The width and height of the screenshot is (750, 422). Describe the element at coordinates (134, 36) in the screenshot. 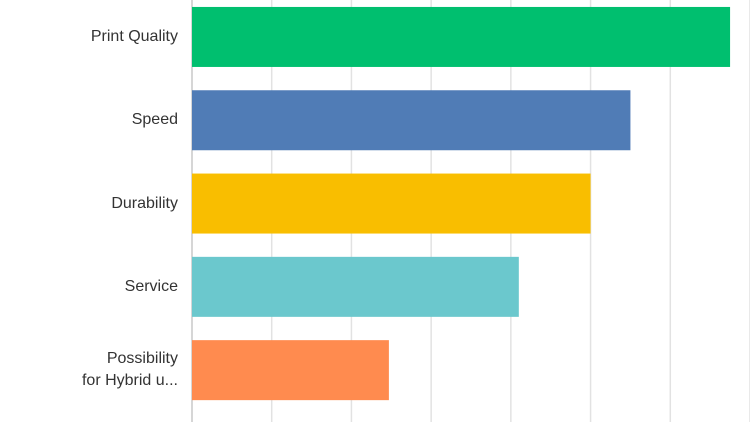

I see `category-label: Print Quality` at that location.